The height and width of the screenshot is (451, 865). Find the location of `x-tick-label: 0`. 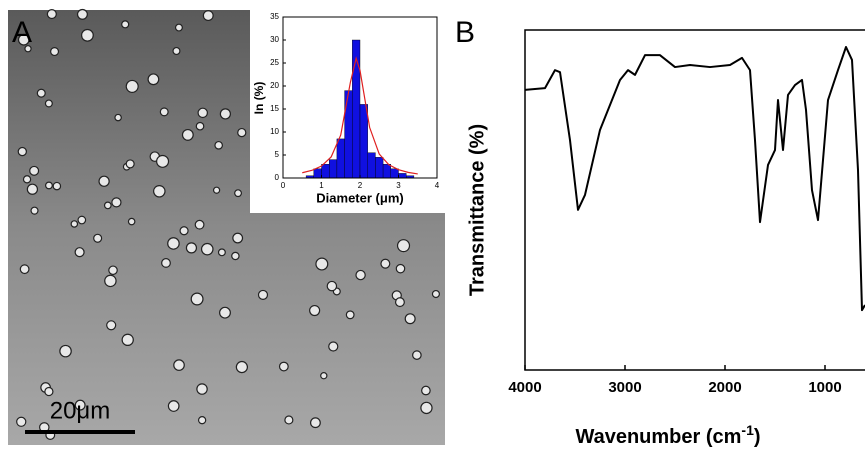

x-tick-label: 0 is located at coordinates (283, 185).